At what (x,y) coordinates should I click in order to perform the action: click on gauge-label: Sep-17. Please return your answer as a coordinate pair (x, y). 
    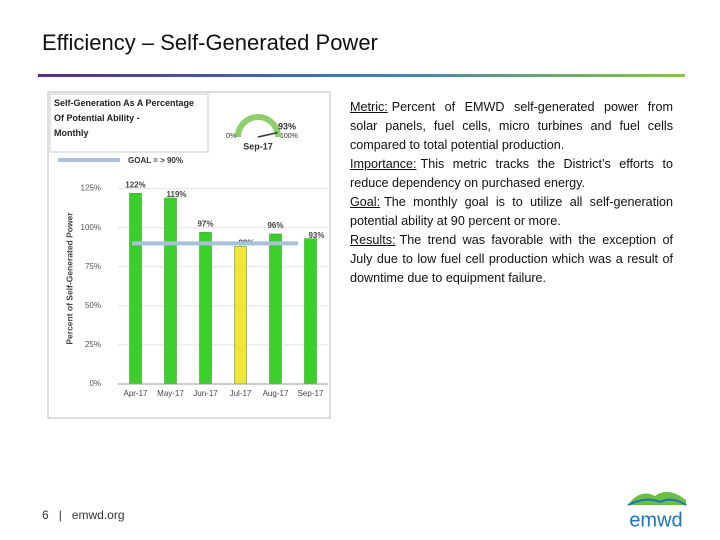
    Looking at the image, I should click on (258, 146).